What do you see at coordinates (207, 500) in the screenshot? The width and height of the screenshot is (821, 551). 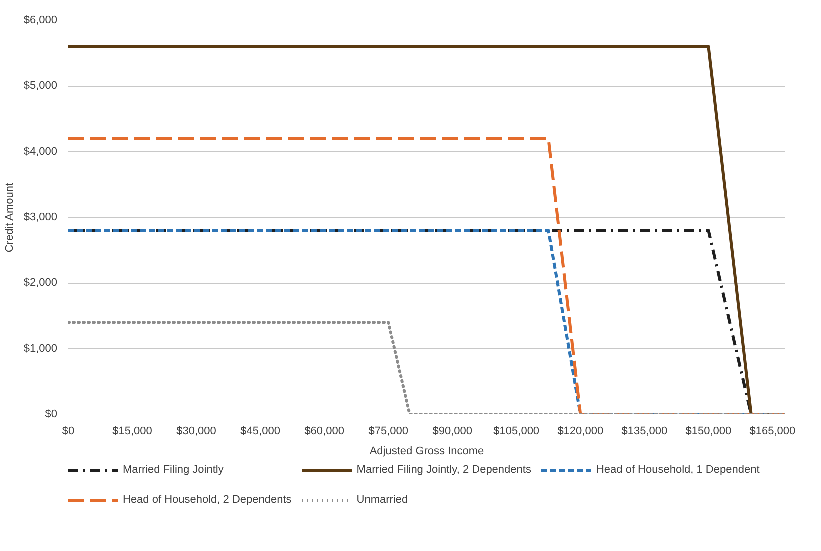 I see `legend-label: Head of Household, 2 Dependents` at bounding box center [207, 500].